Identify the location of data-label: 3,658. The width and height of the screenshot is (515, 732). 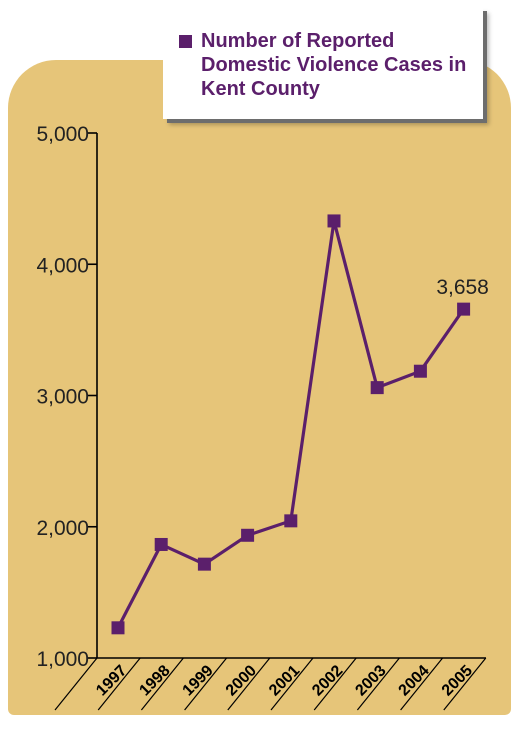
(462, 287).